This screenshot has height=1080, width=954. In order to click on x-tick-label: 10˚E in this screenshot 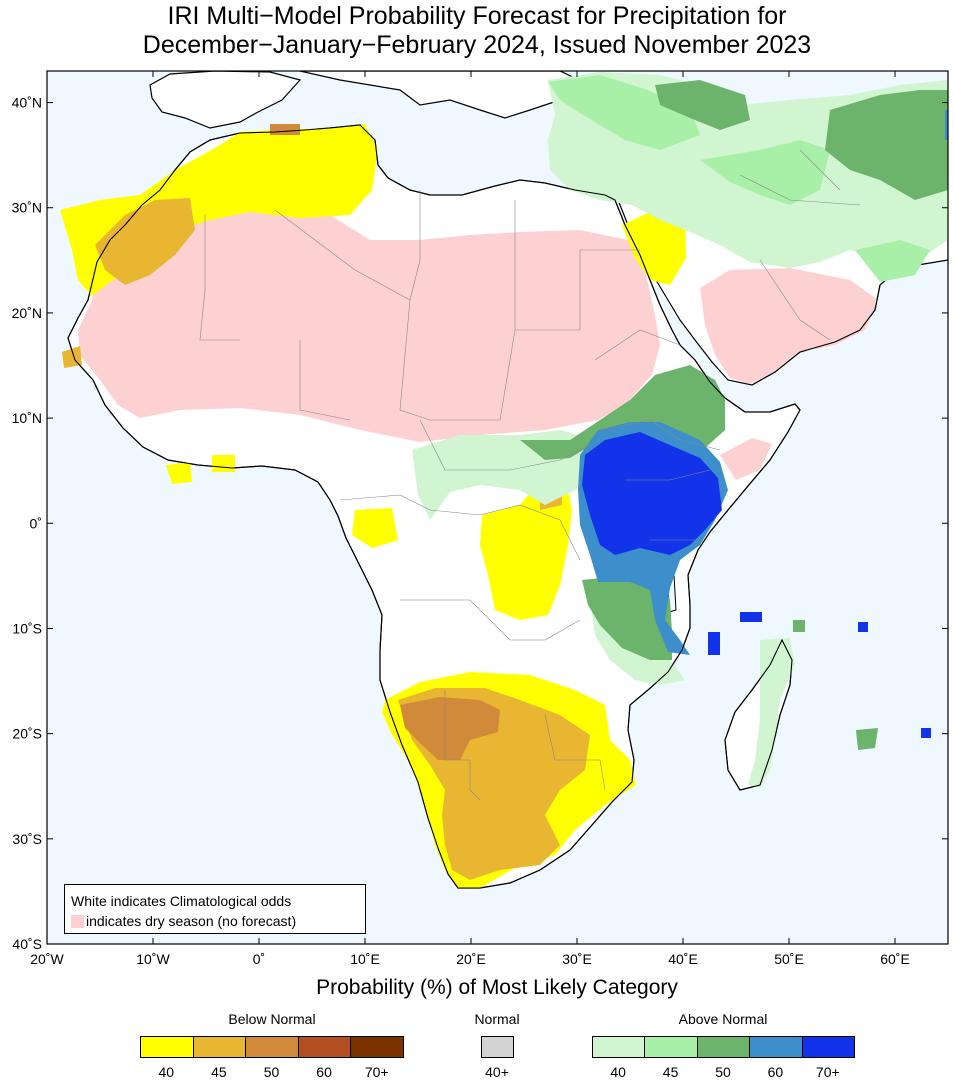, I will do `click(365, 959)`.